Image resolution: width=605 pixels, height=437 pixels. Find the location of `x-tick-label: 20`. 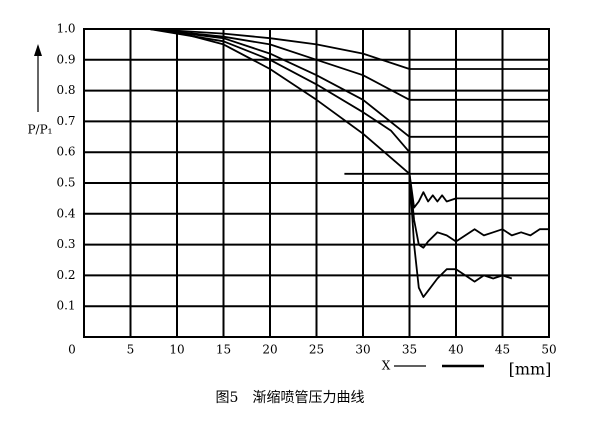

x-tick-label: 20 is located at coordinates (269, 350).